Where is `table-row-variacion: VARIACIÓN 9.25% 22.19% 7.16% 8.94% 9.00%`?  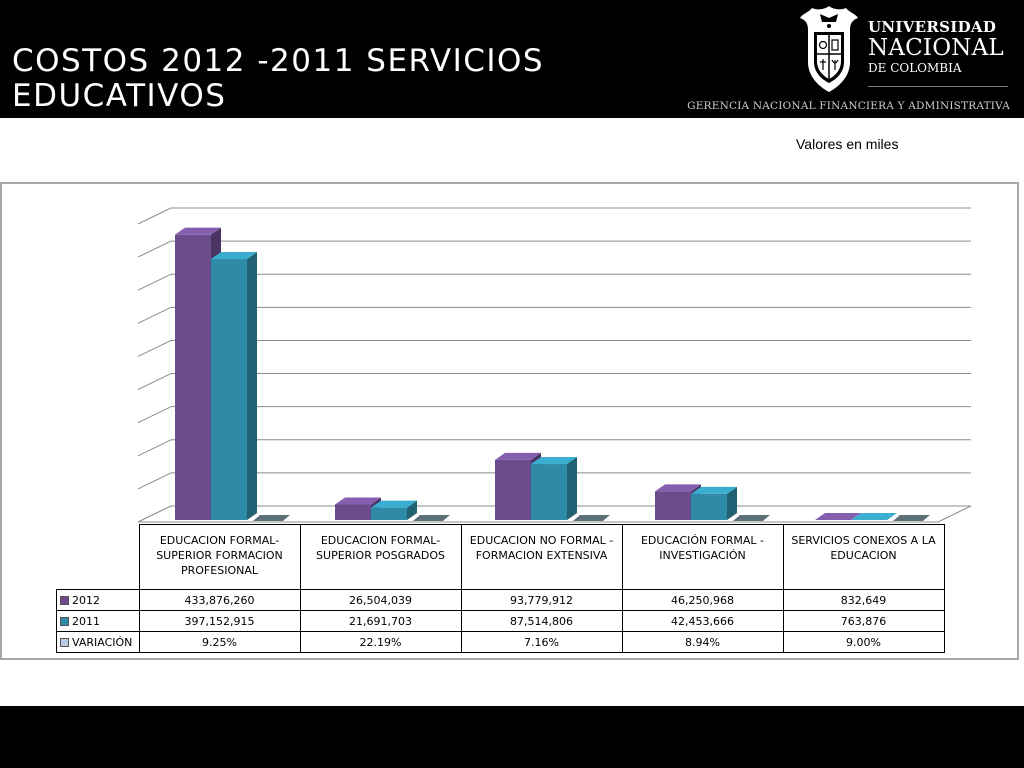
table-row-variacion: VARIACIÓN 9.25% 22.19% 7.16% 8.94% 9.00% is located at coordinates (500, 642).